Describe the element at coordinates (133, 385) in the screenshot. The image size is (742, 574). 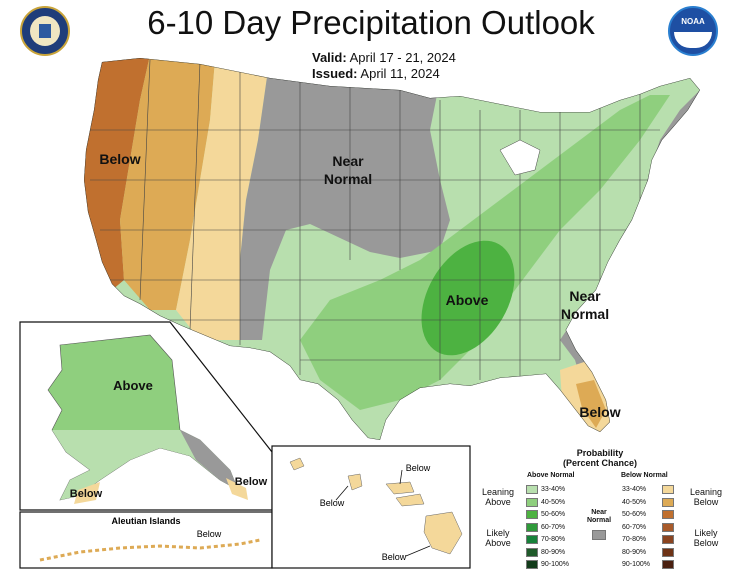
I see `label-alaska-above: Above` at that location.